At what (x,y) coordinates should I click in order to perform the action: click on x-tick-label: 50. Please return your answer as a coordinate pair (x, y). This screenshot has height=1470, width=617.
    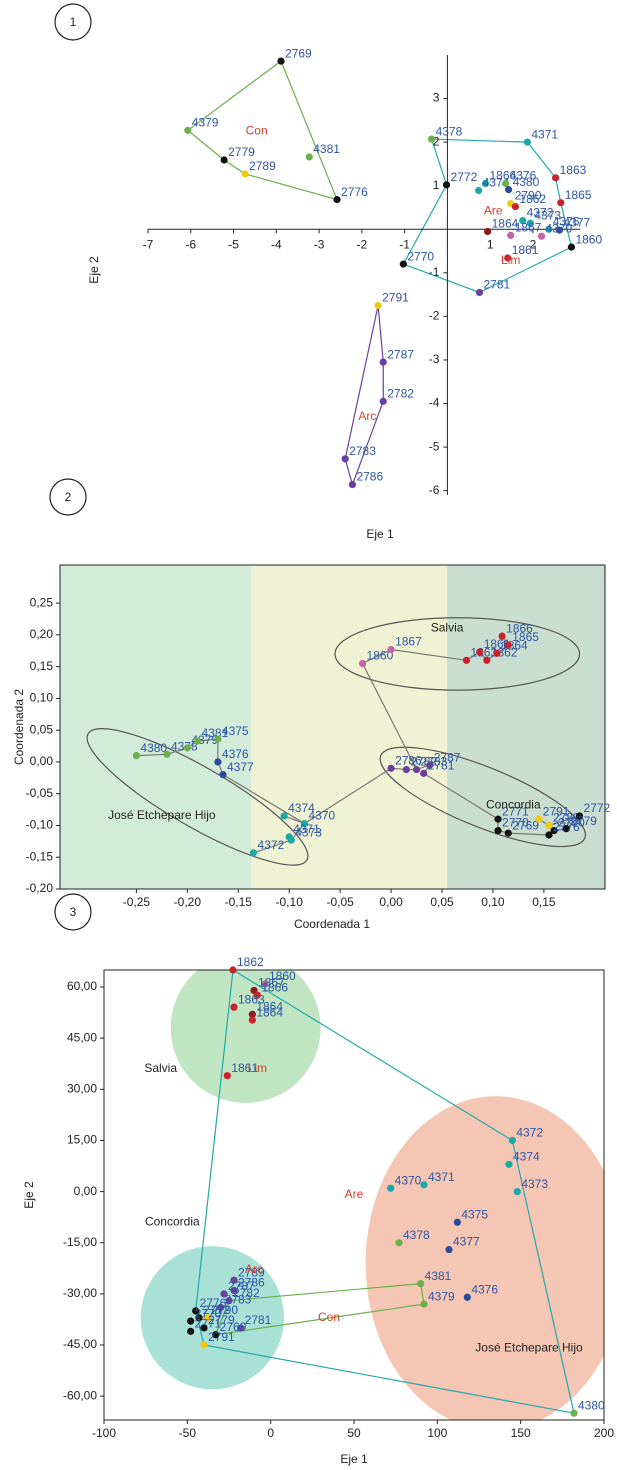
    Looking at the image, I should click on (354, 1433).